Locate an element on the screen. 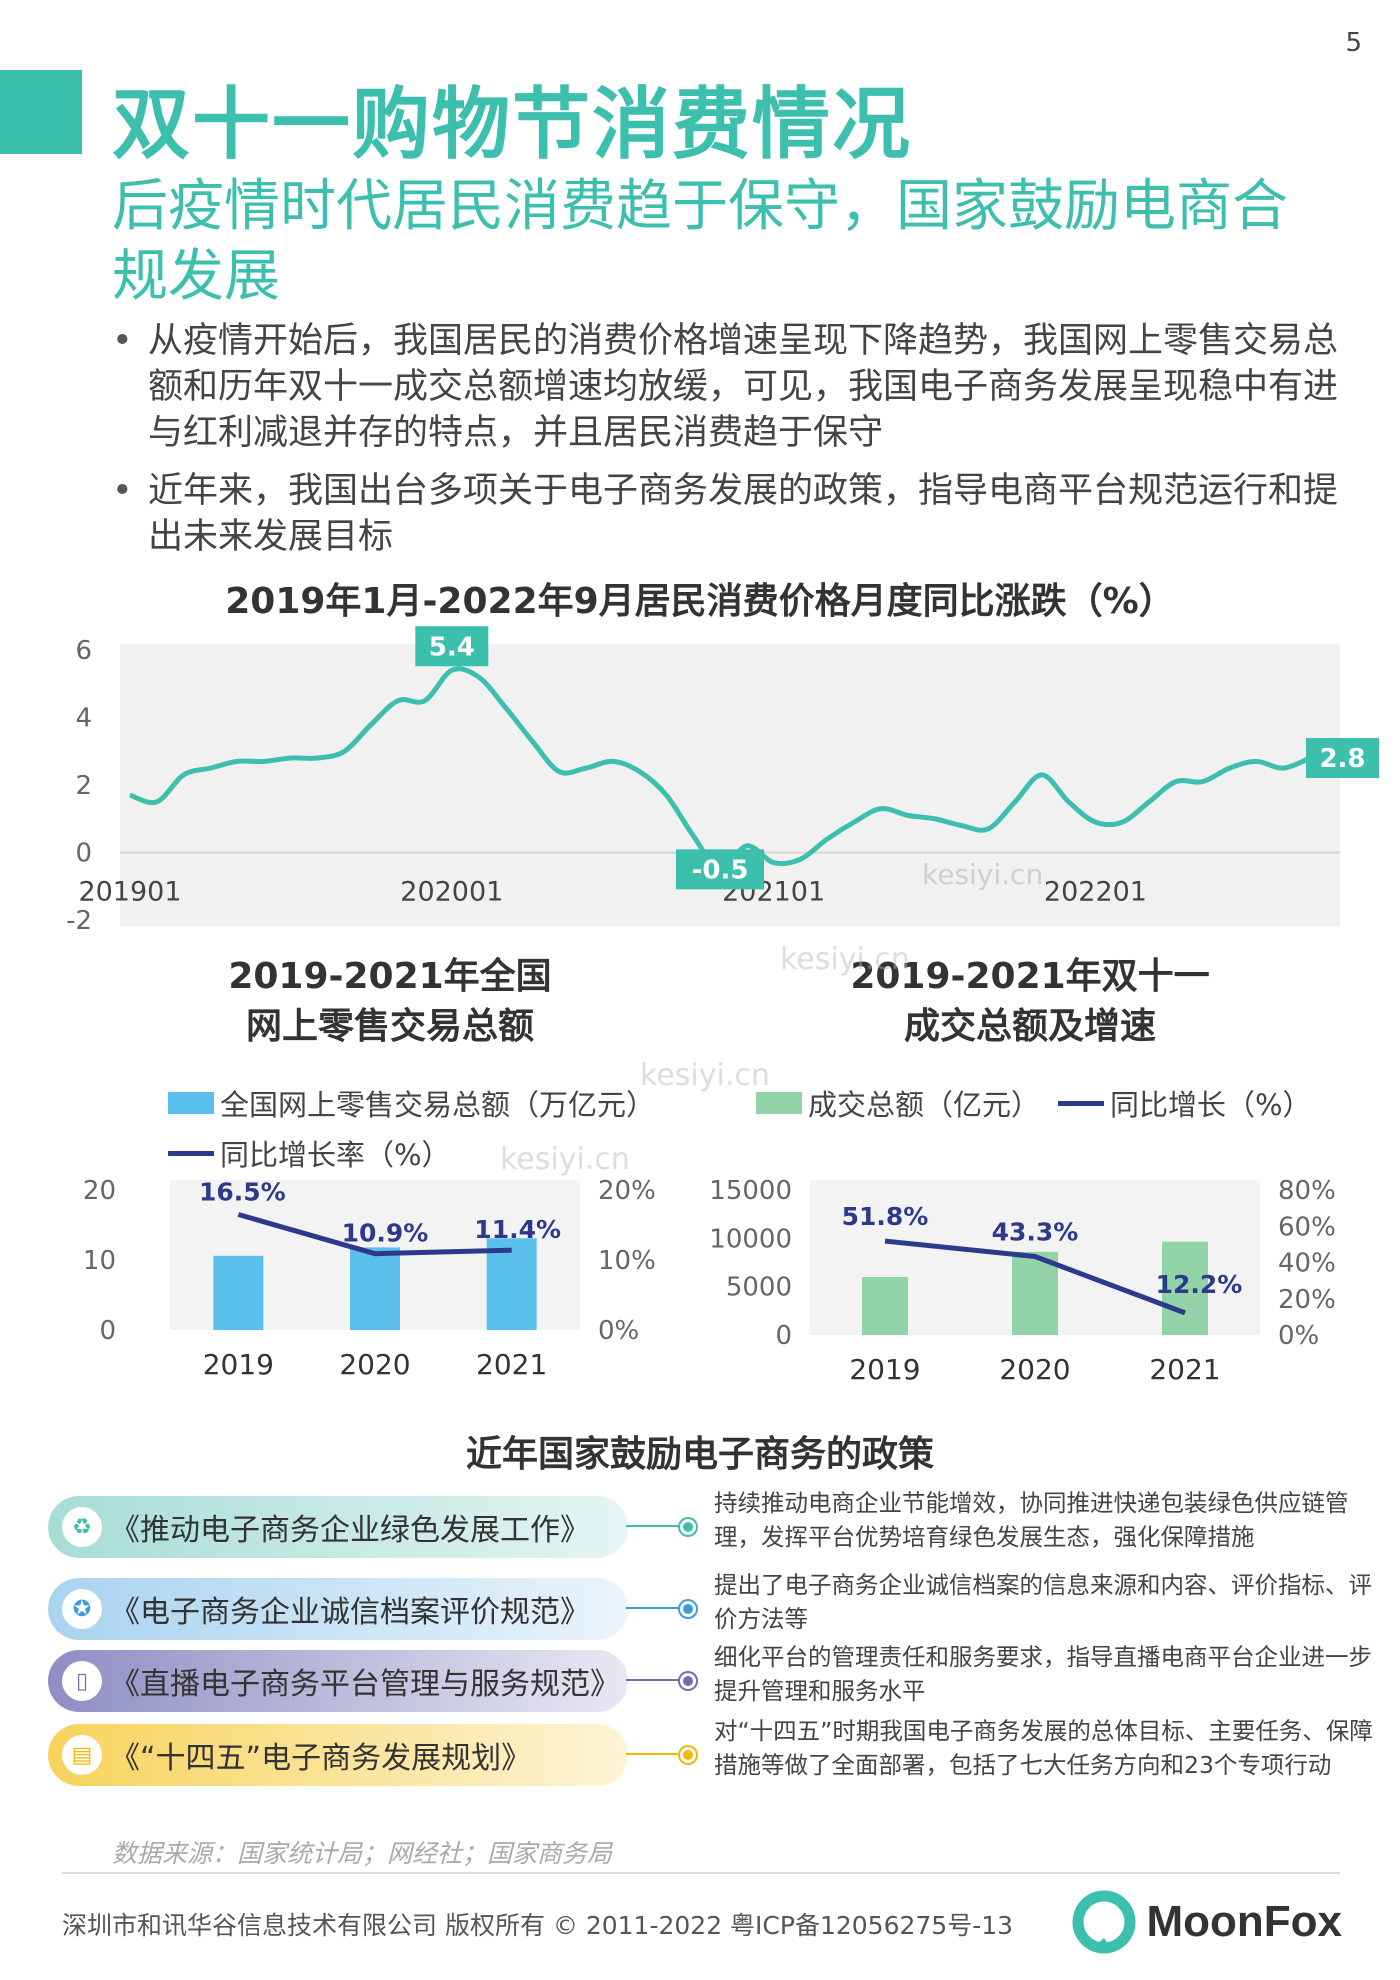  y-tick-label: 0 is located at coordinates (83, 854).